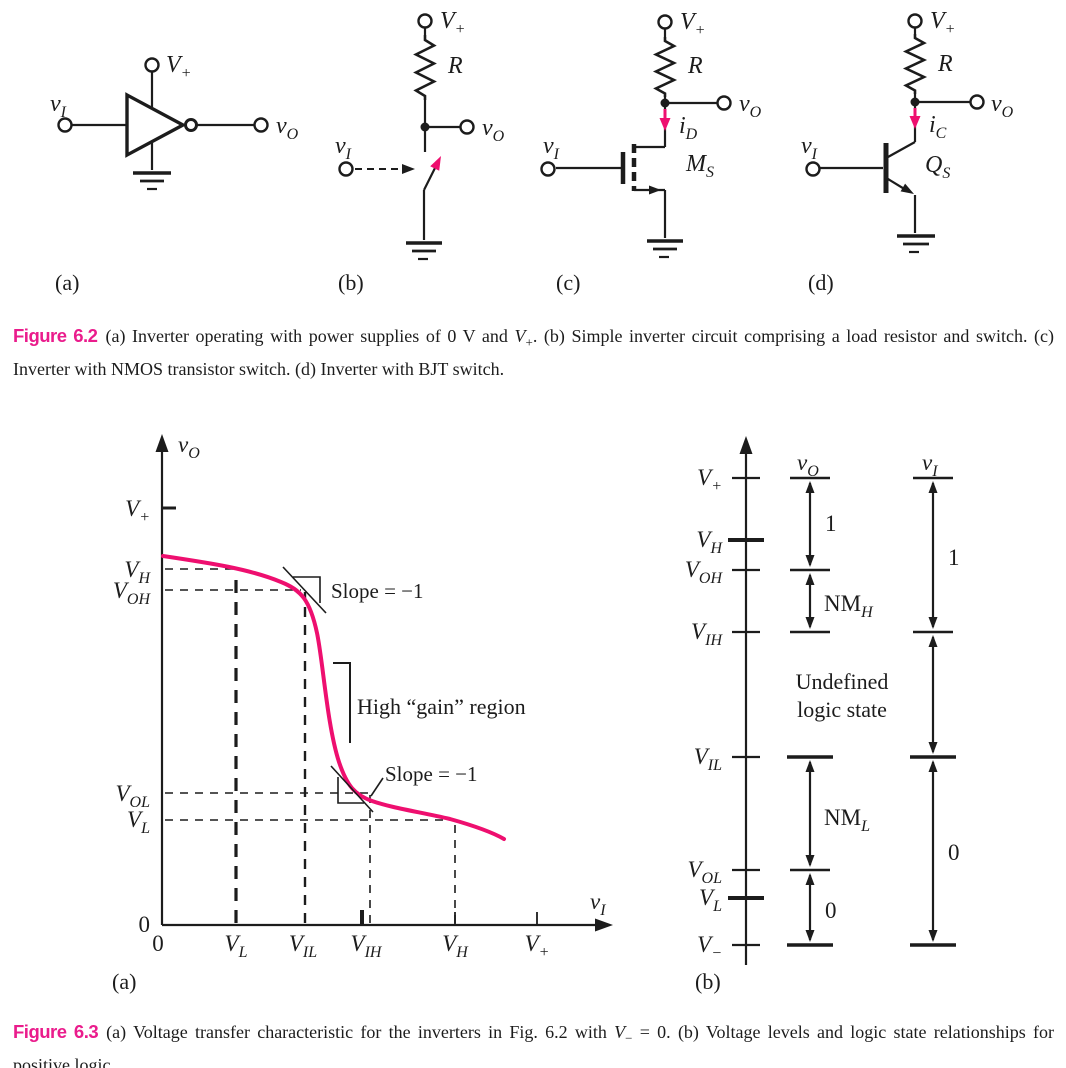 This screenshot has height=1068, width=1066. What do you see at coordinates (665, 124) in the screenshot?
I see `drain-current-arrowhead` at bounding box center [665, 124].